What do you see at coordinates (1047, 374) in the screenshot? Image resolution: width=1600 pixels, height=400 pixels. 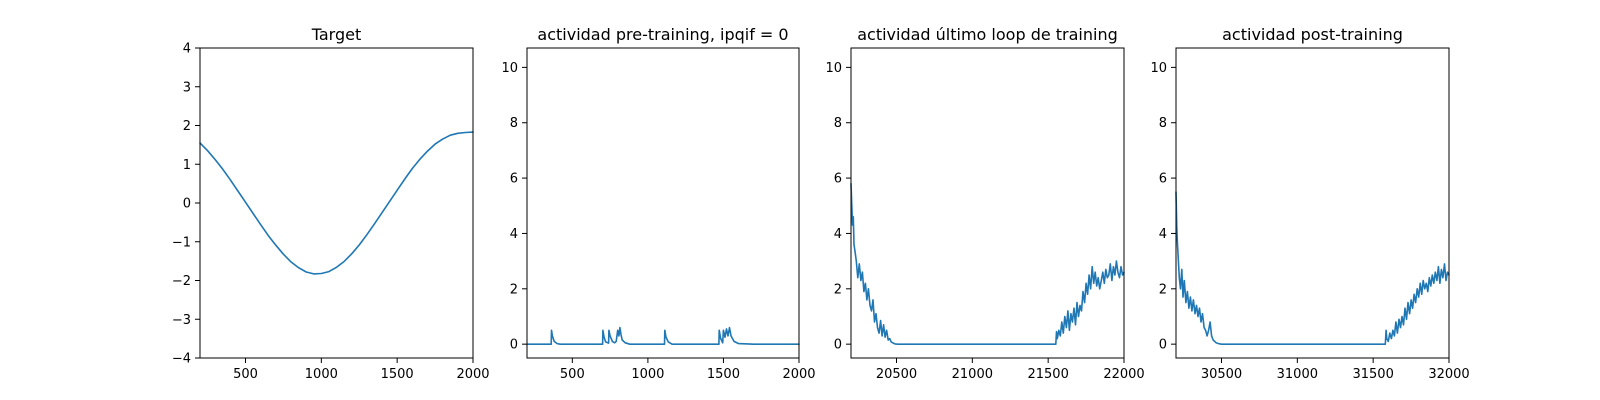 I see `x-tick-label: 21500` at bounding box center [1047, 374].